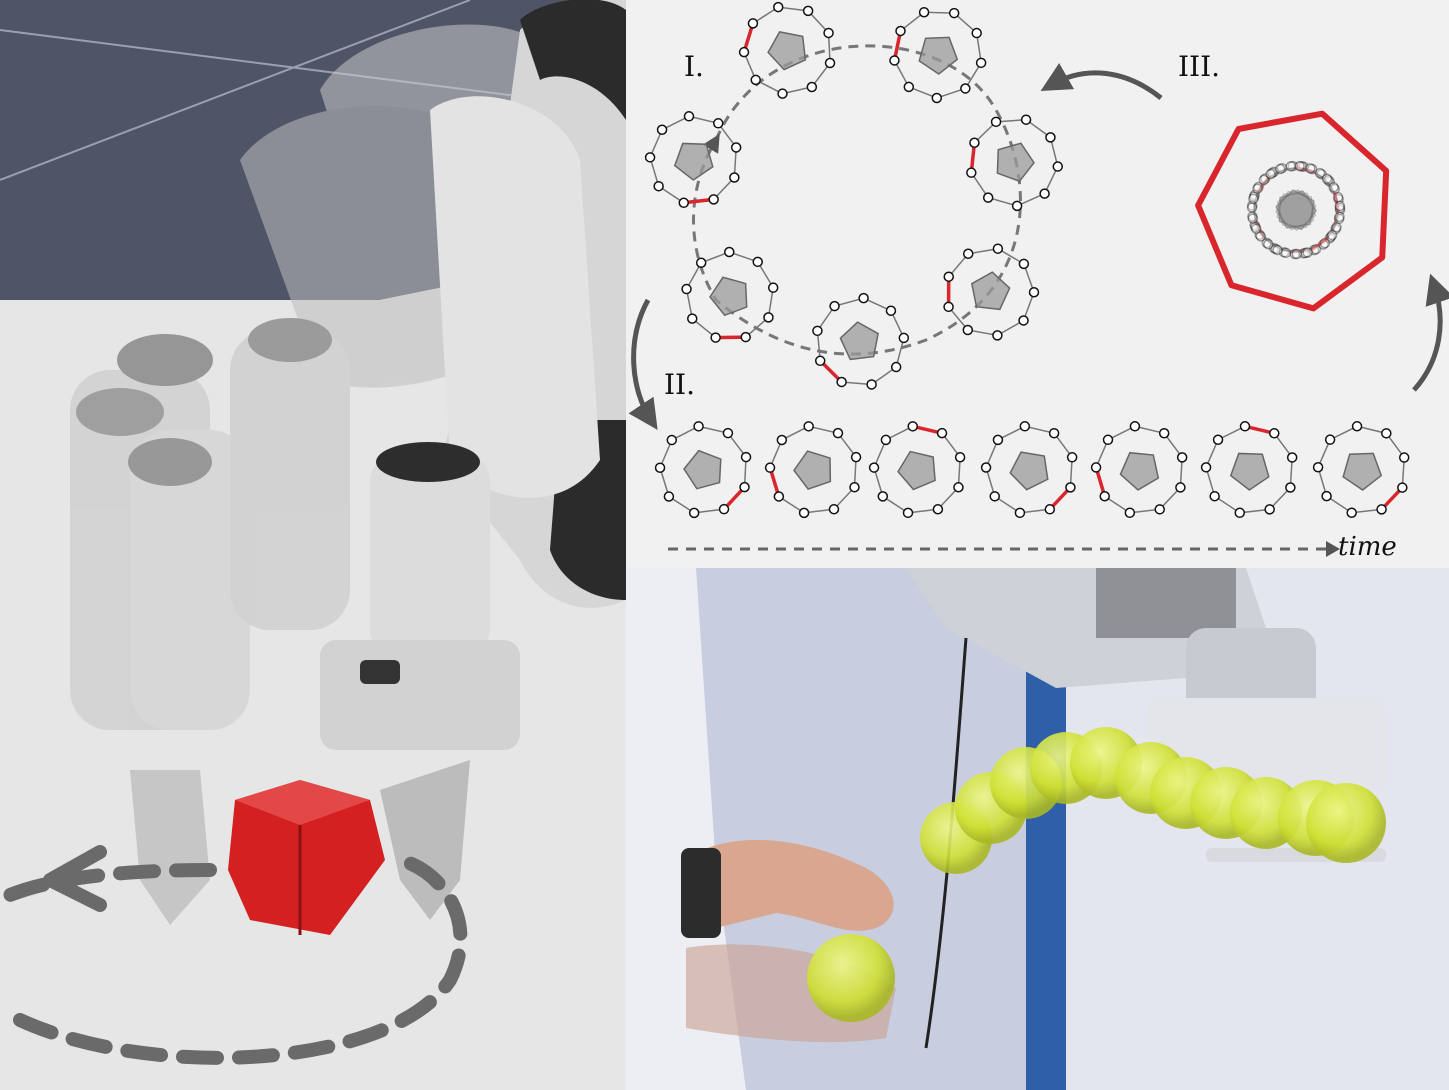 This screenshot has width=1449, height=1090. Describe the element at coordinates (854, 195) in the screenshot. I see `stage-one-configurations` at that location.